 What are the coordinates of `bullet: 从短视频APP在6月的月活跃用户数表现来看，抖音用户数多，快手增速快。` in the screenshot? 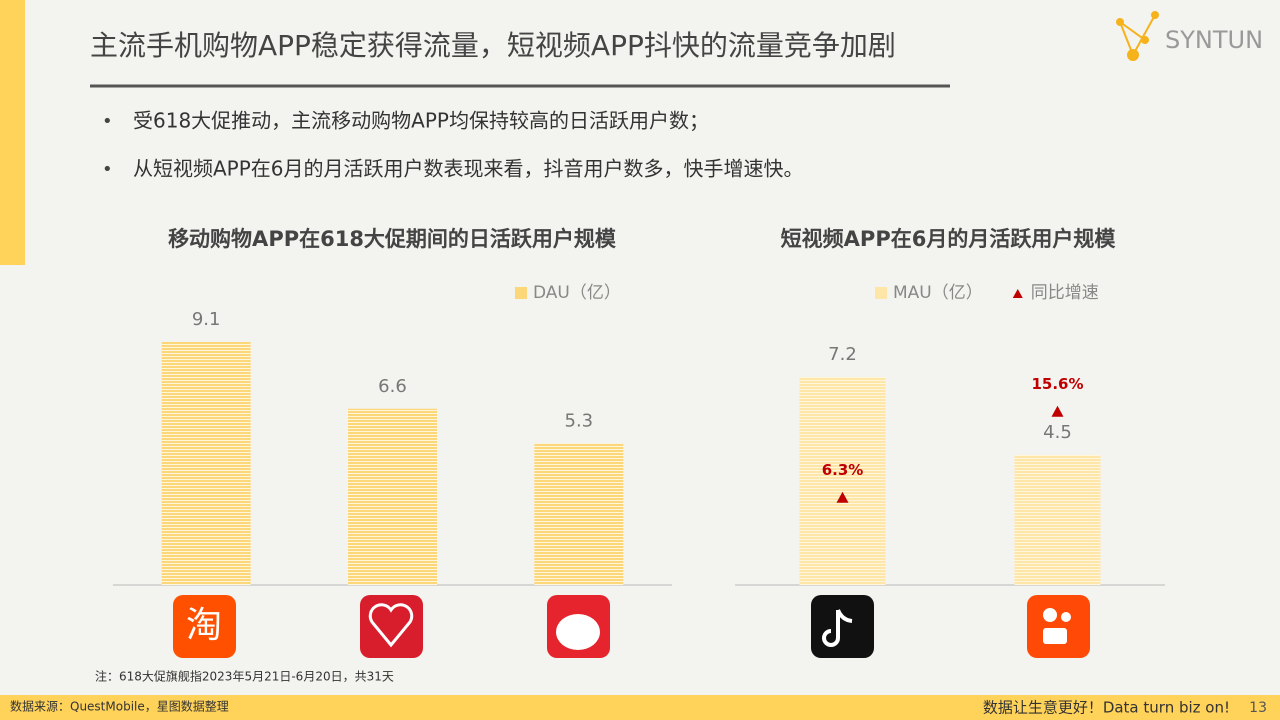 It's located at (468, 169).